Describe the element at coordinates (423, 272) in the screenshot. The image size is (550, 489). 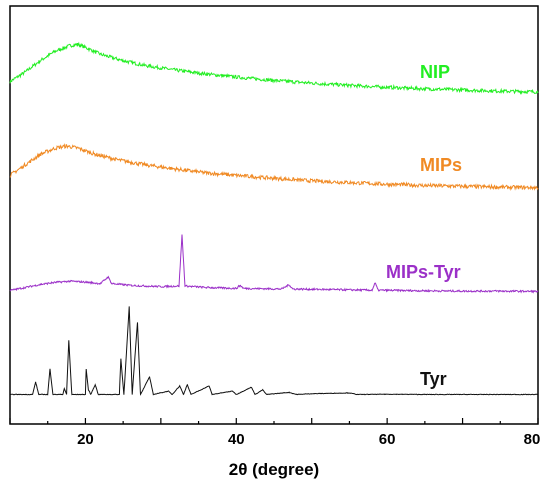
I see `series-label-mips-tyr: MIPs-Tyr` at that location.